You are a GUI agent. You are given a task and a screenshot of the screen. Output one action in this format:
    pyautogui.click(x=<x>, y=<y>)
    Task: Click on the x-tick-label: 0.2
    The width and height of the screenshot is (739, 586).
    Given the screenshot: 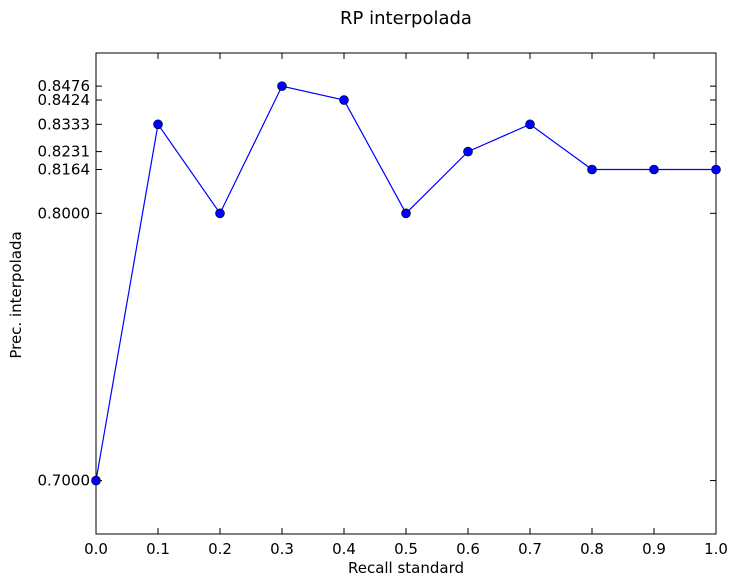 What is the action you would take?
    pyautogui.click(x=220, y=549)
    